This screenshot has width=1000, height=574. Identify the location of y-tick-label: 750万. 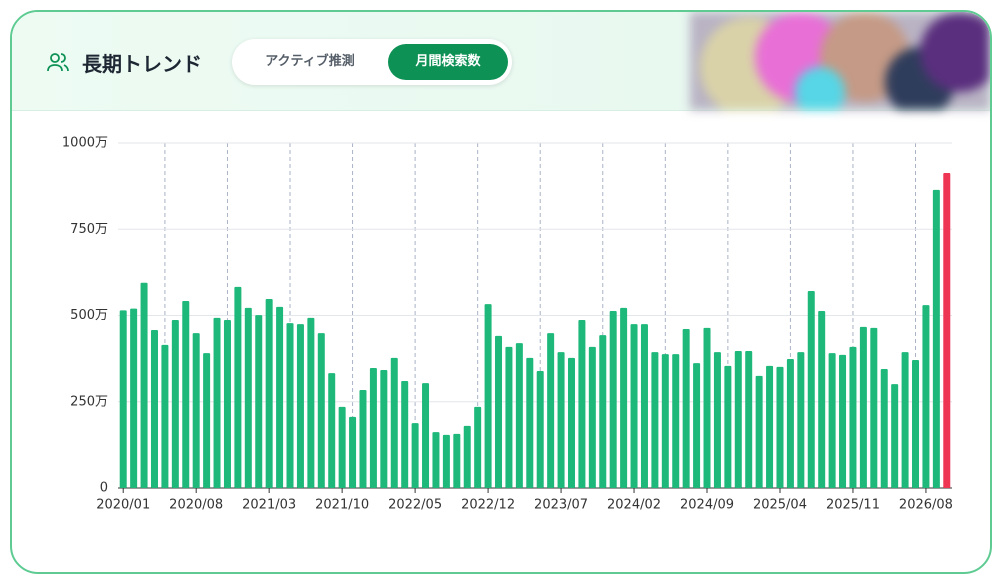
(89, 229).